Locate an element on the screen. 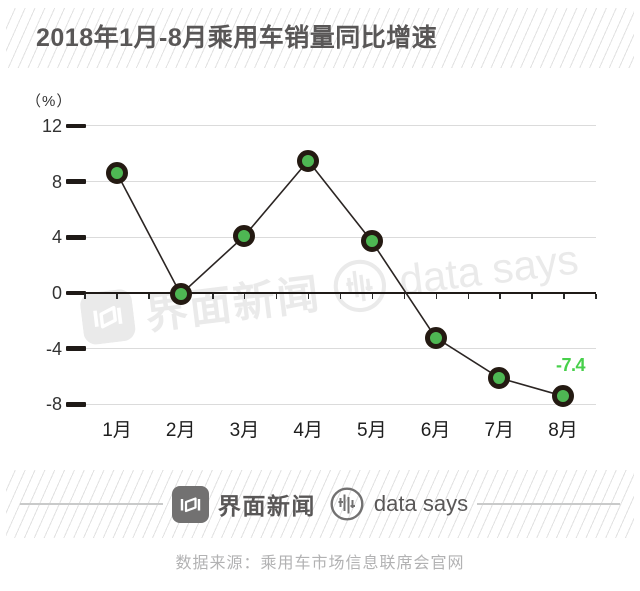 The height and width of the screenshot is (591, 640). x-tick-label: 4月 is located at coordinates (308, 430).